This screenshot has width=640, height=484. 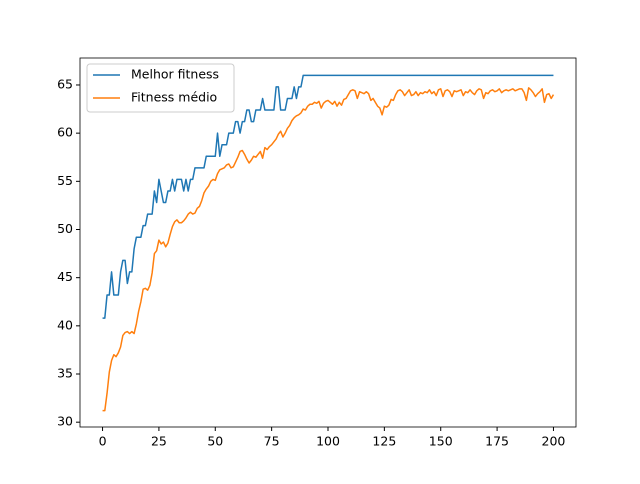 What do you see at coordinates (215, 441) in the screenshot?
I see `x-tick-label: 50` at bounding box center [215, 441].